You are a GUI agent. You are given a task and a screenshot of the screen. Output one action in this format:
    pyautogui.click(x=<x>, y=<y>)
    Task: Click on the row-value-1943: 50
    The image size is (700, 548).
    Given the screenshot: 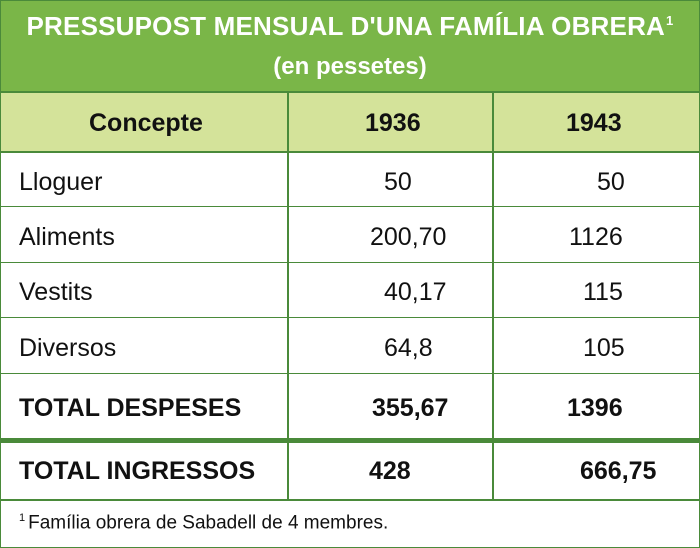 What is the action you would take?
    pyautogui.click(x=611, y=182)
    